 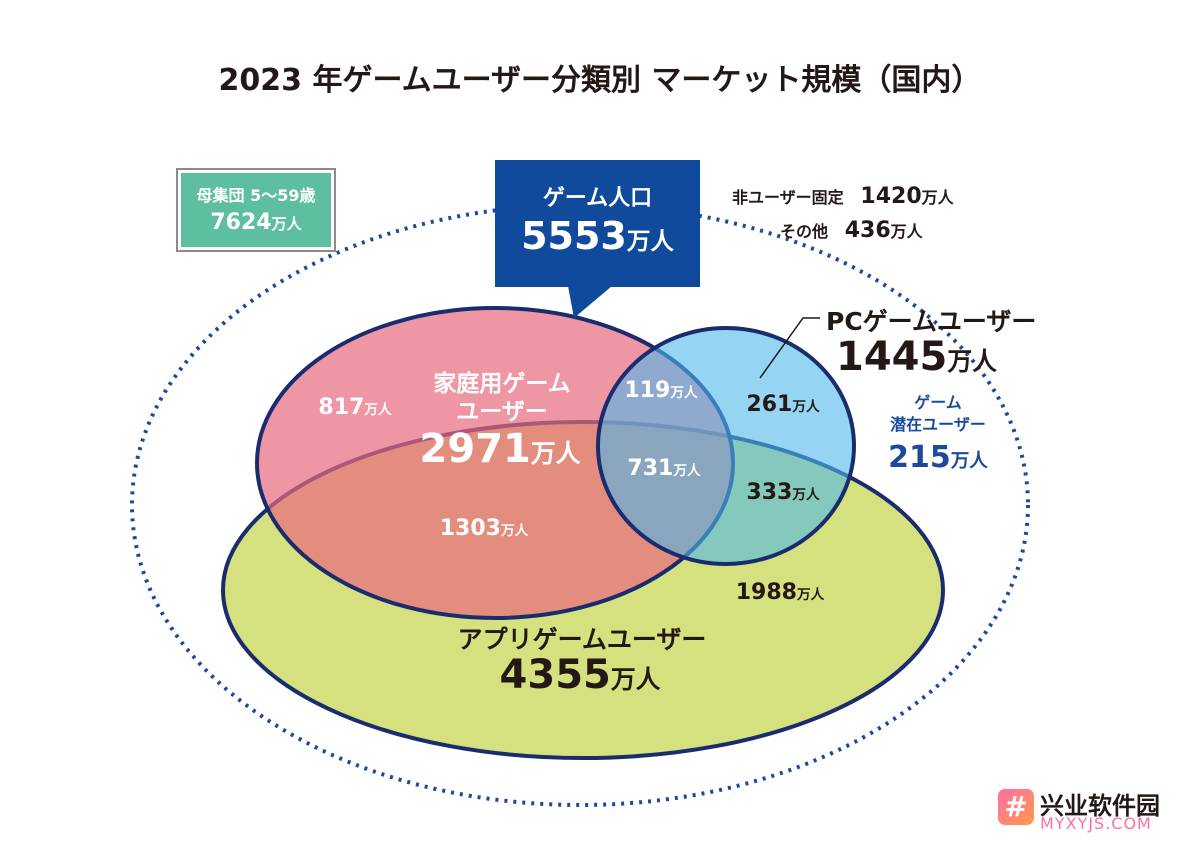 I want to click on potential-users-label: ゲーム 潜在ユーザー, so click(x=938, y=413).